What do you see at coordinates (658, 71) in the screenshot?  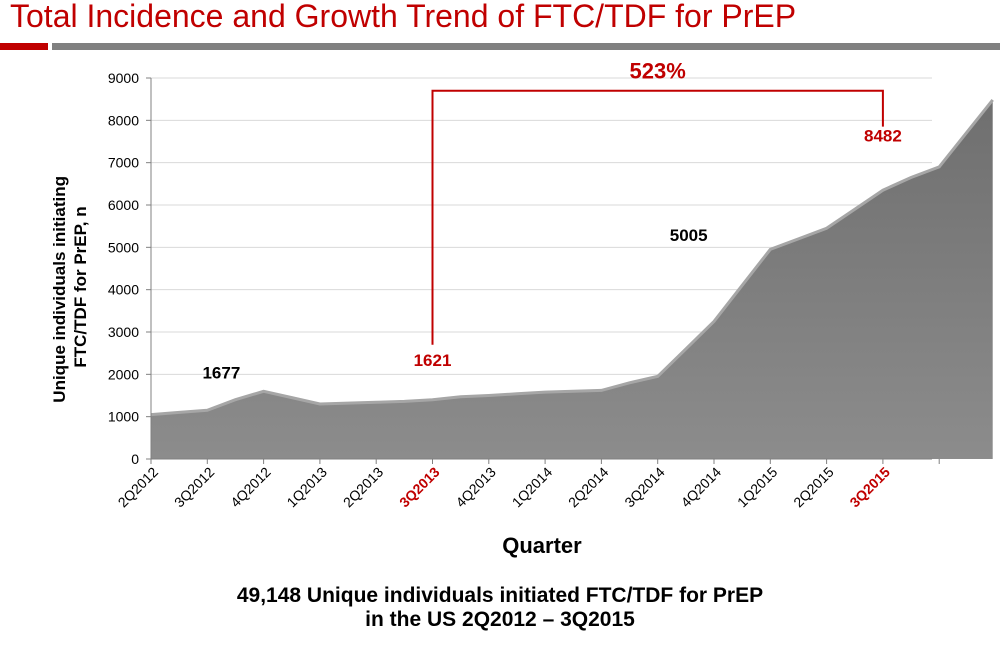 I see `growth-percent-label: 523%` at bounding box center [658, 71].